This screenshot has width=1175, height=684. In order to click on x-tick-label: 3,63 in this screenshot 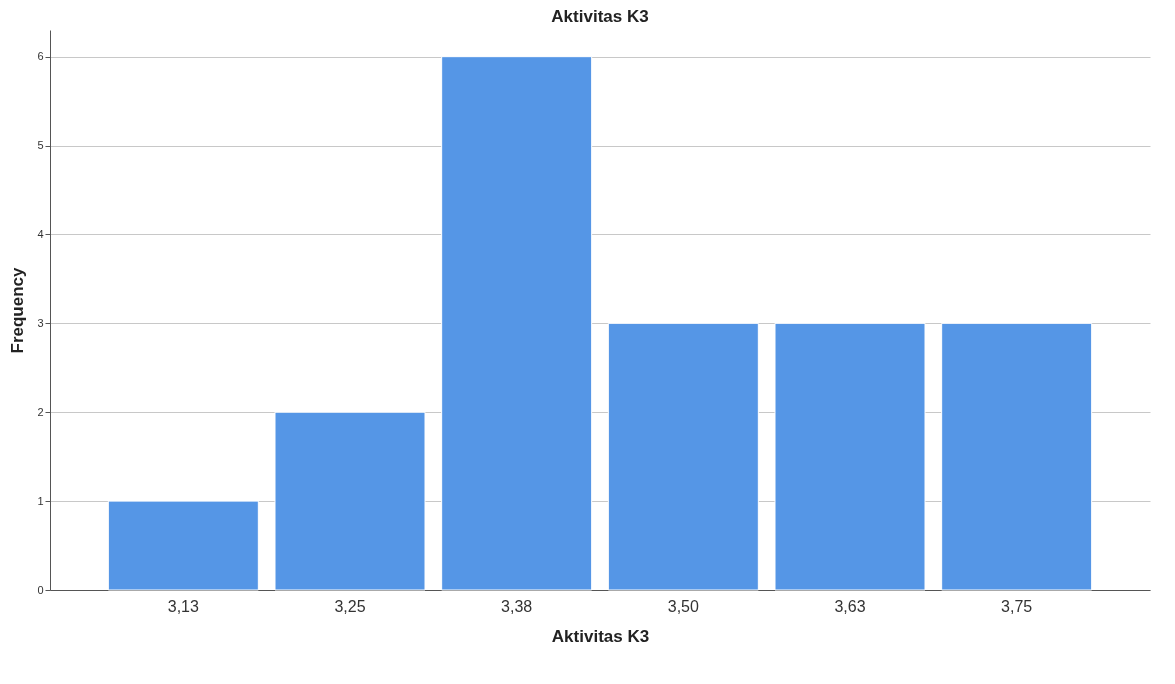, I will do `click(850, 606)`.